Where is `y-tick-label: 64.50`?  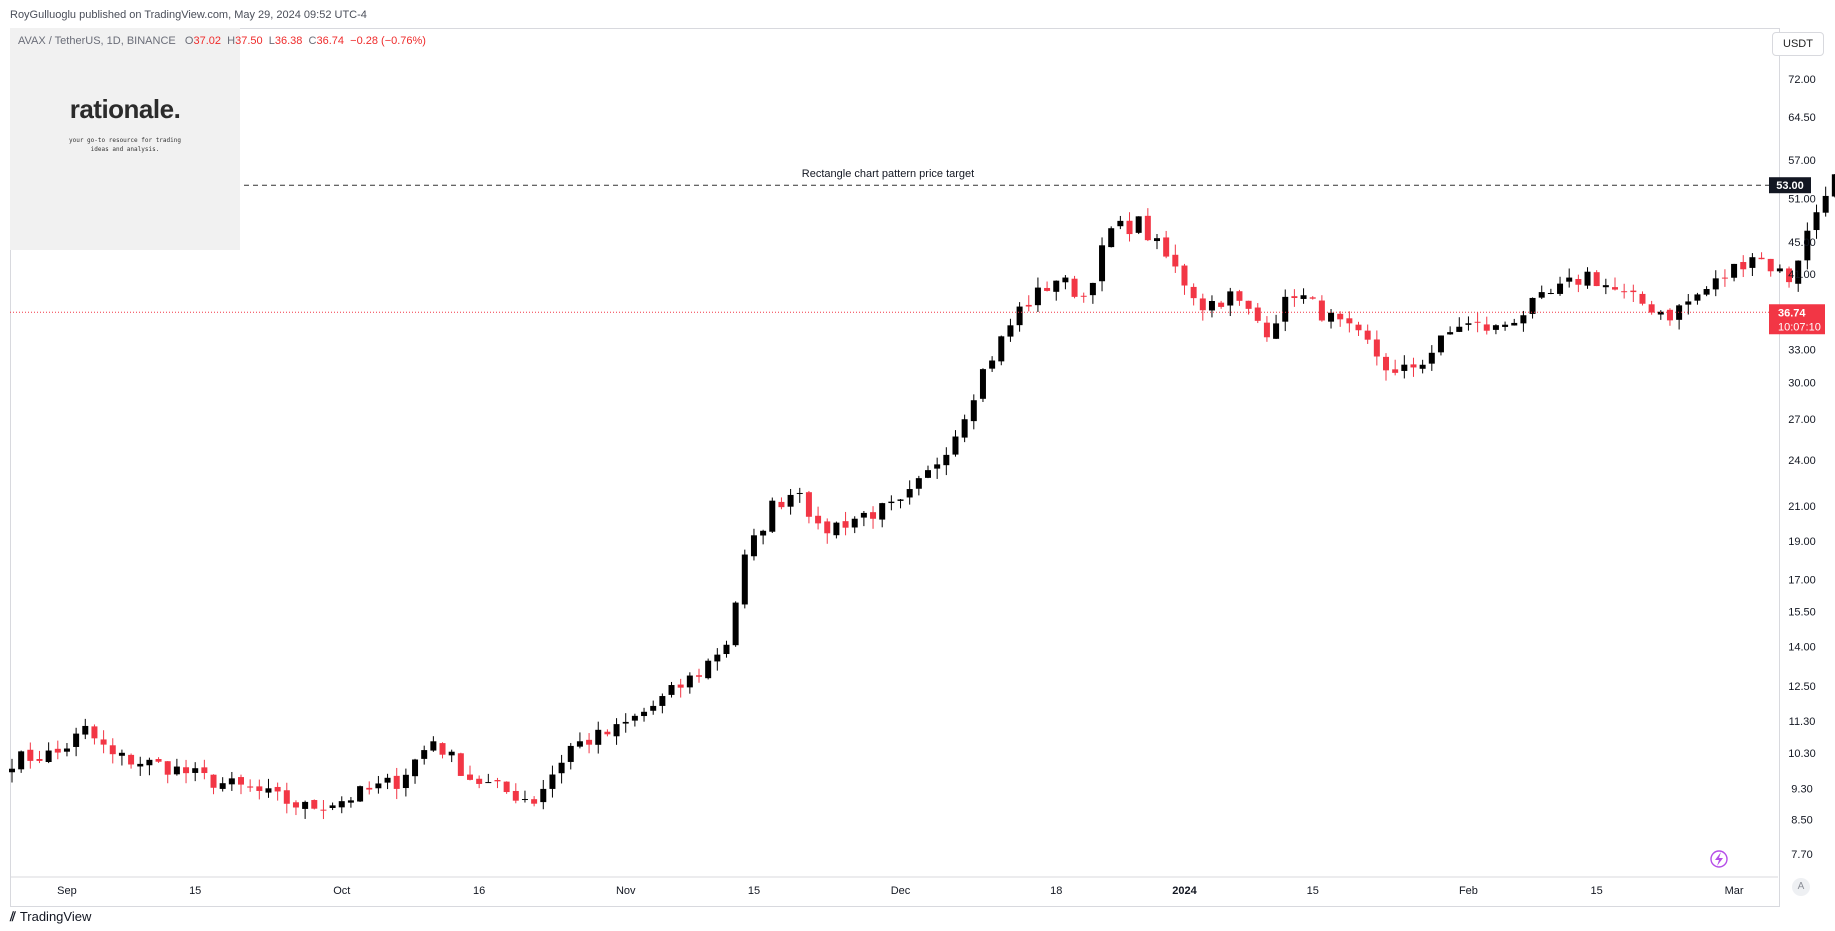
y-tick-label: 64.50 is located at coordinates (1802, 118).